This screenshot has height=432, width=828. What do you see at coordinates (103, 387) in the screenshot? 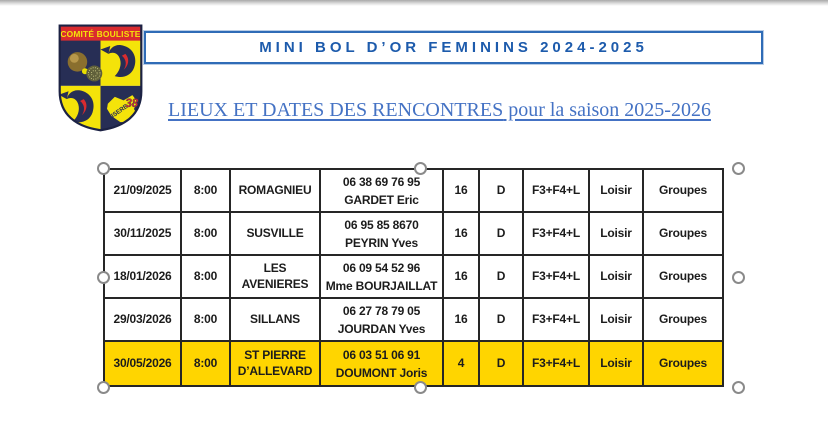
I see `selection-handle-sw` at bounding box center [103, 387].